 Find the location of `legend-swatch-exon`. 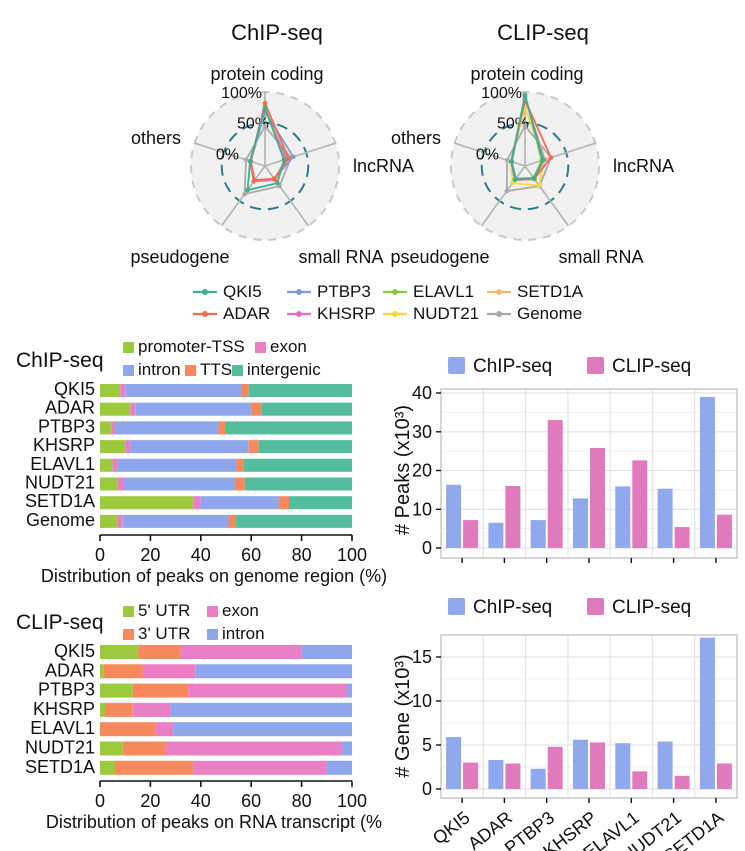

legend-swatch-exon is located at coordinates (260, 347).